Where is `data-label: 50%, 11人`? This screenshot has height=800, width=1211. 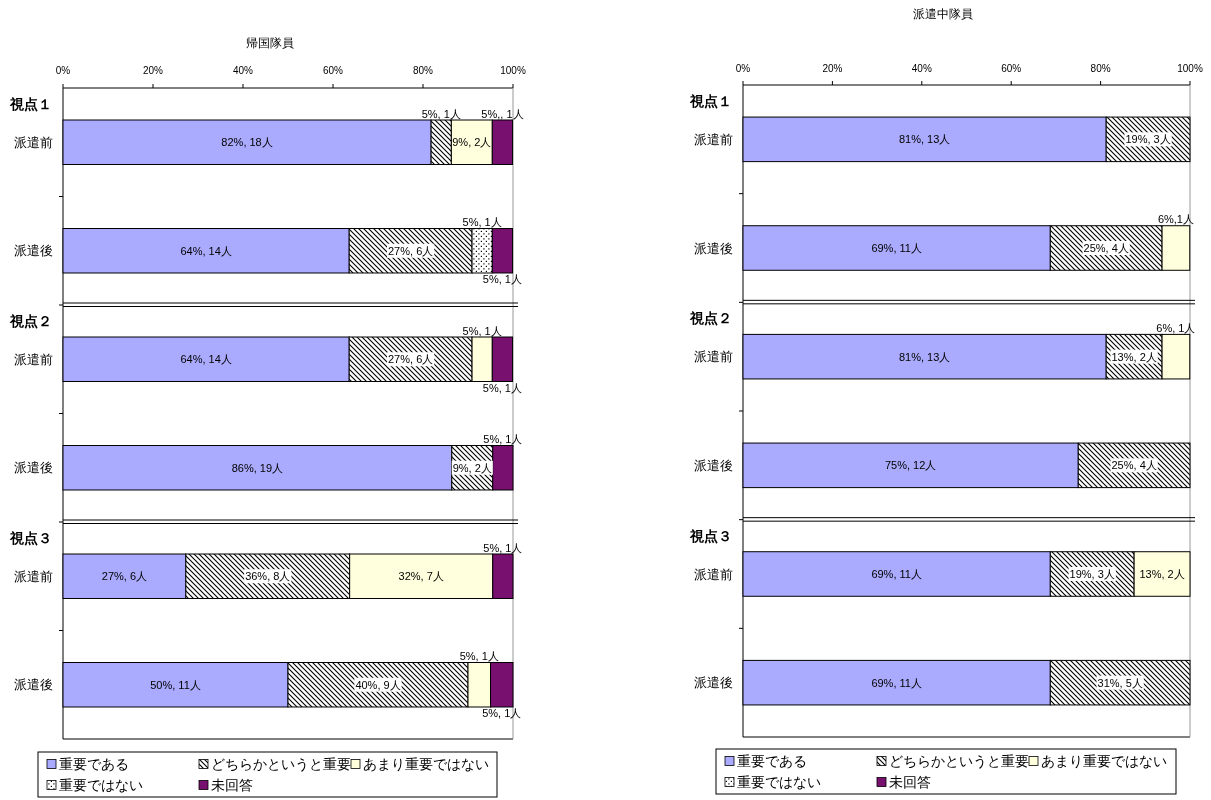
data-label: 50%, 11人 is located at coordinates (175, 684).